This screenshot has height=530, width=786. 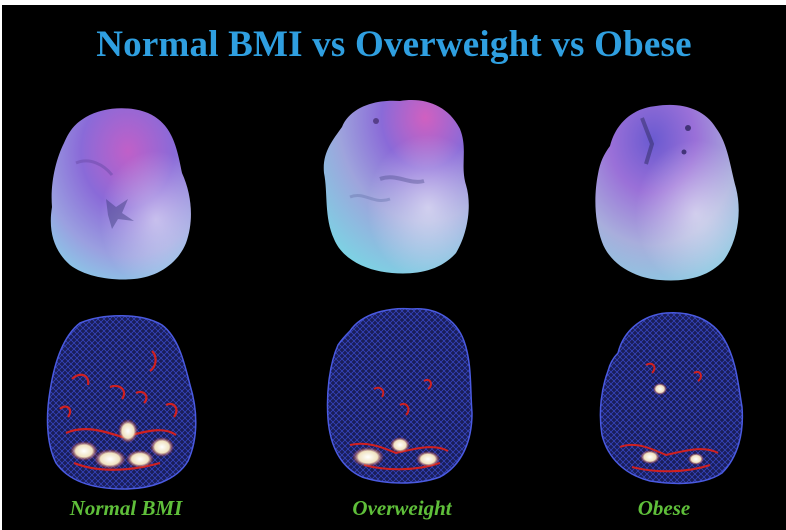 I want to click on caption-normal-bmi: Normal BMI, so click(x=126, y=508).